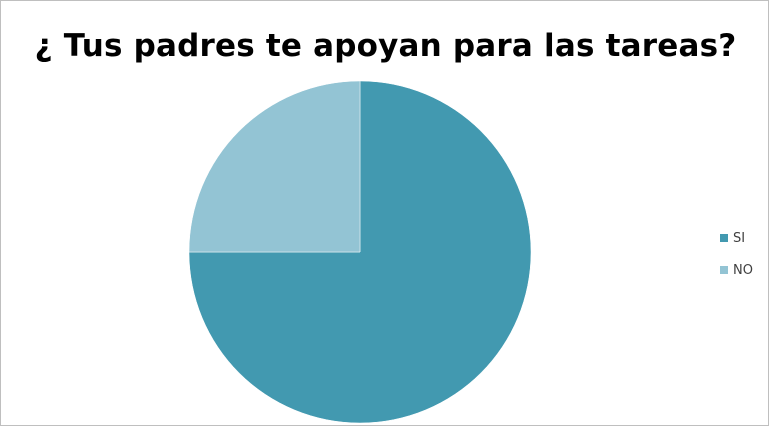  I want to click on legend-swatch-no, so click(724, 270).